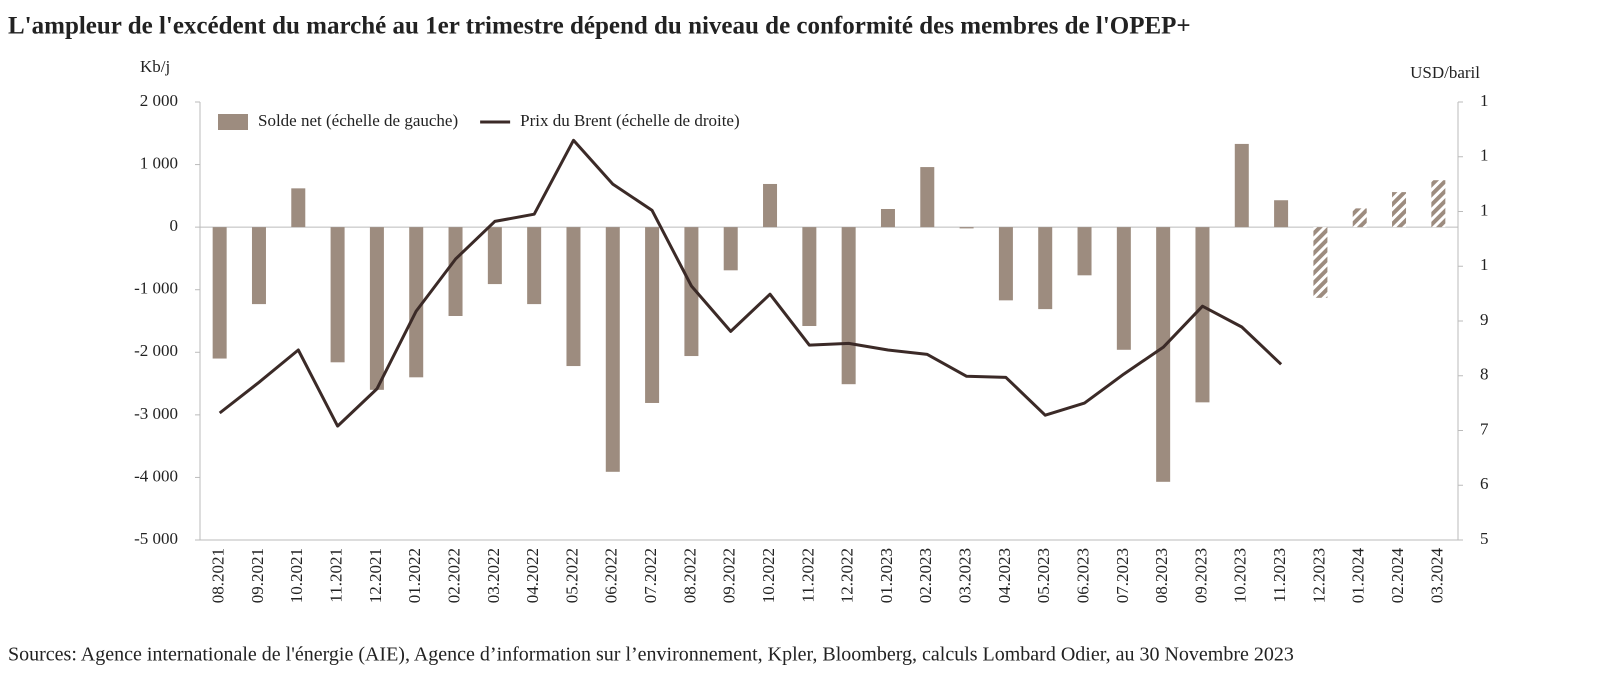 This screenshot has width=1600, height=683. What do you see at coordinates (1484, 374) in the screenshot?
I see `y2-tick-label: 8` at bounding box center [1484, 374].